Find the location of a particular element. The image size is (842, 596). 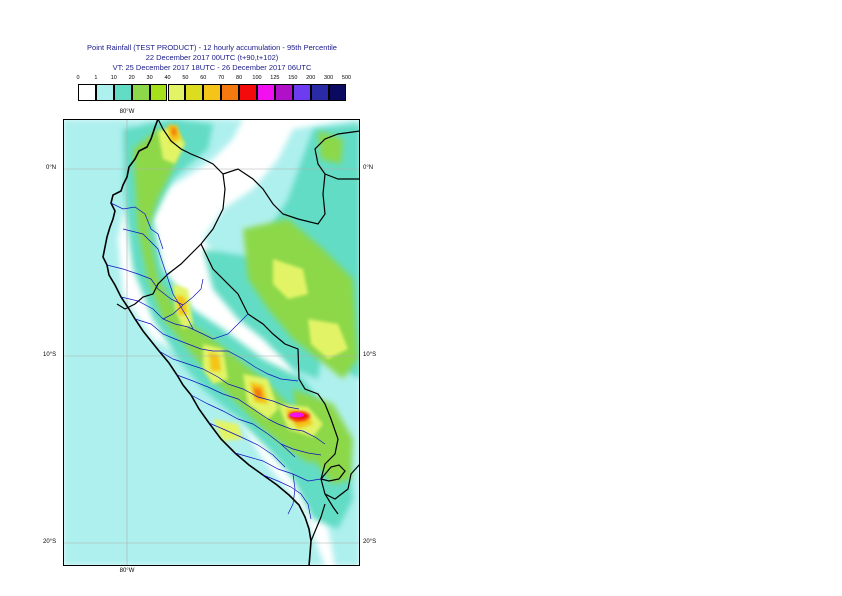

lat-label-right-20s: 20°S is located at coordinates (370, 542).